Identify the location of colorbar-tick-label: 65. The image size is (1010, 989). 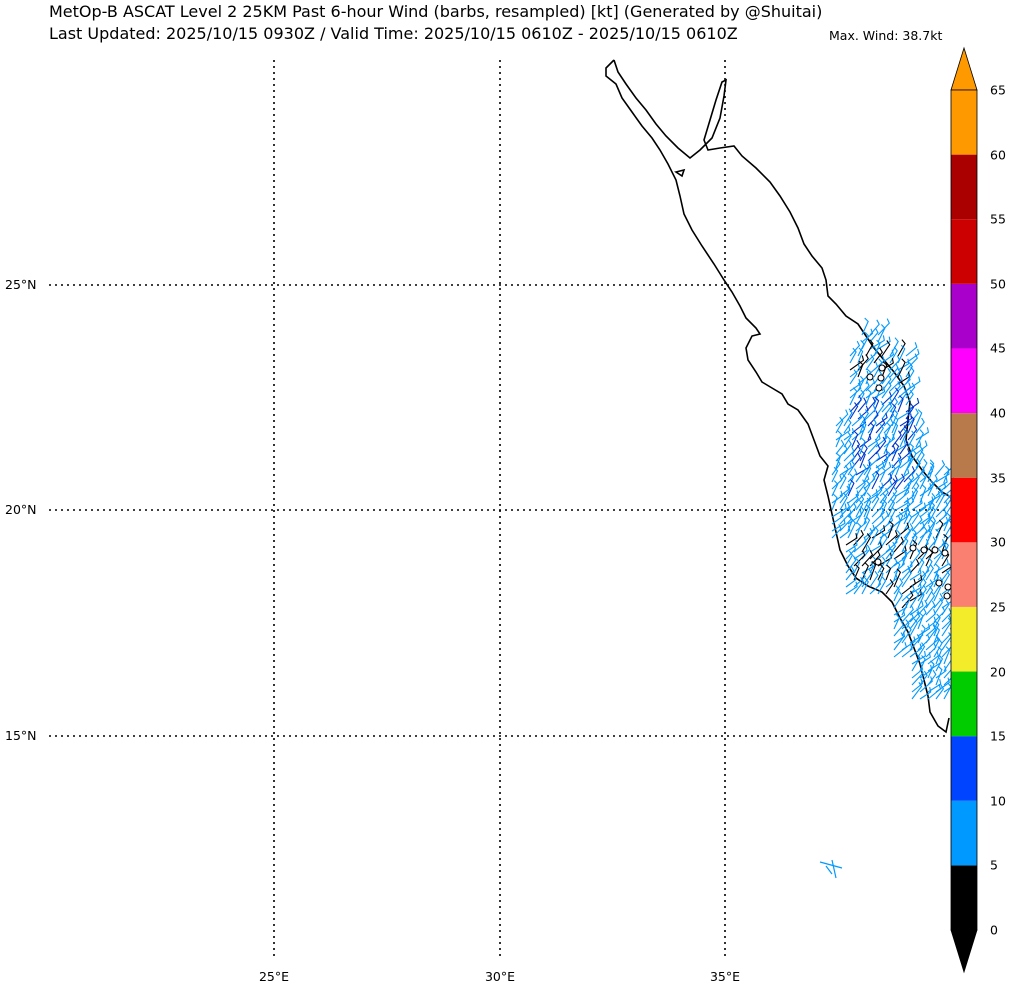
(998, 90).